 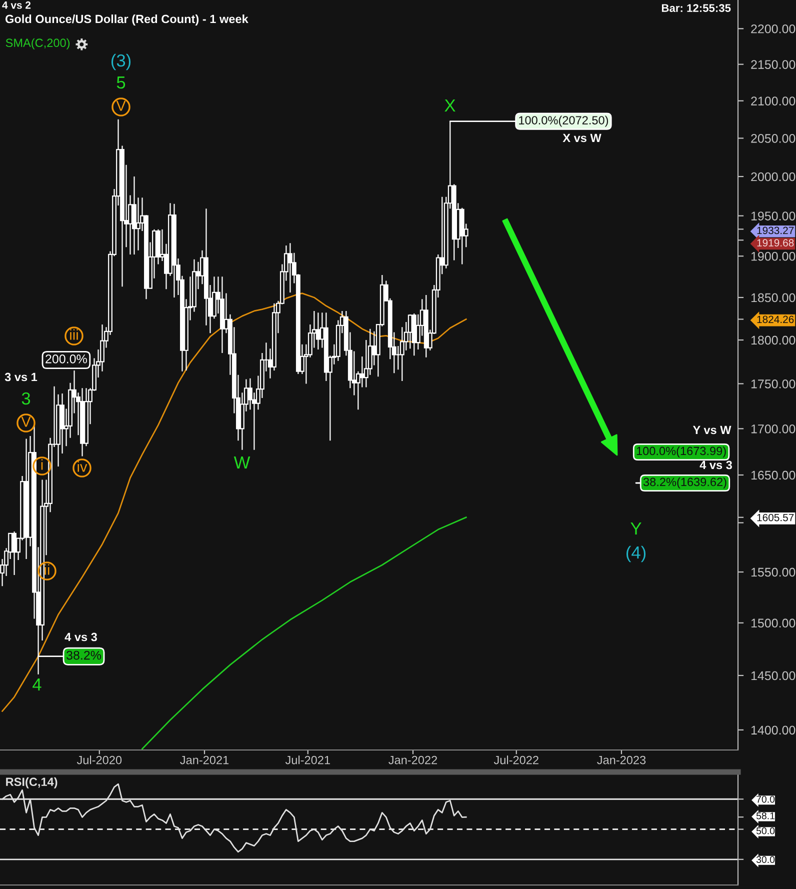 What do you see at coordinates (37, 684) in the screenshot?
I see `annotation: 4` at bounding box center [37, 684].